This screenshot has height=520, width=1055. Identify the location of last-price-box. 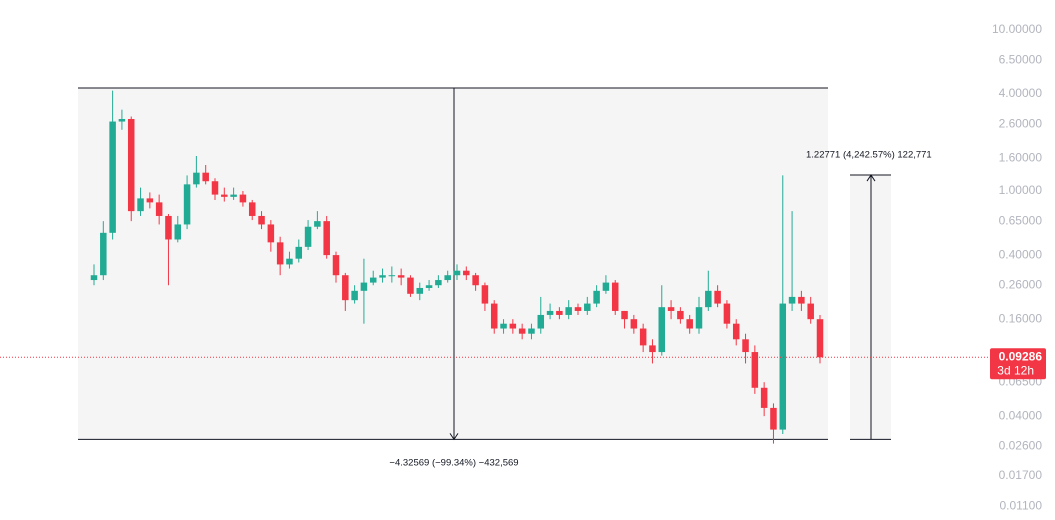
(1018, 364).